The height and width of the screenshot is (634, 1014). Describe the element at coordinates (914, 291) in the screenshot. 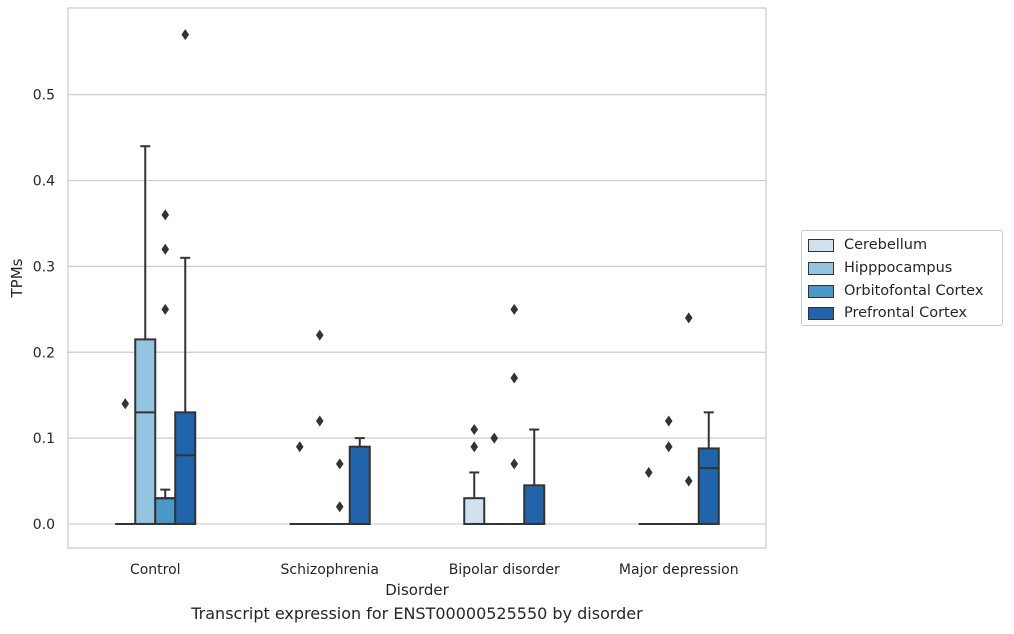

I see `legend-label: Orbitofontal Cortex` at that location.